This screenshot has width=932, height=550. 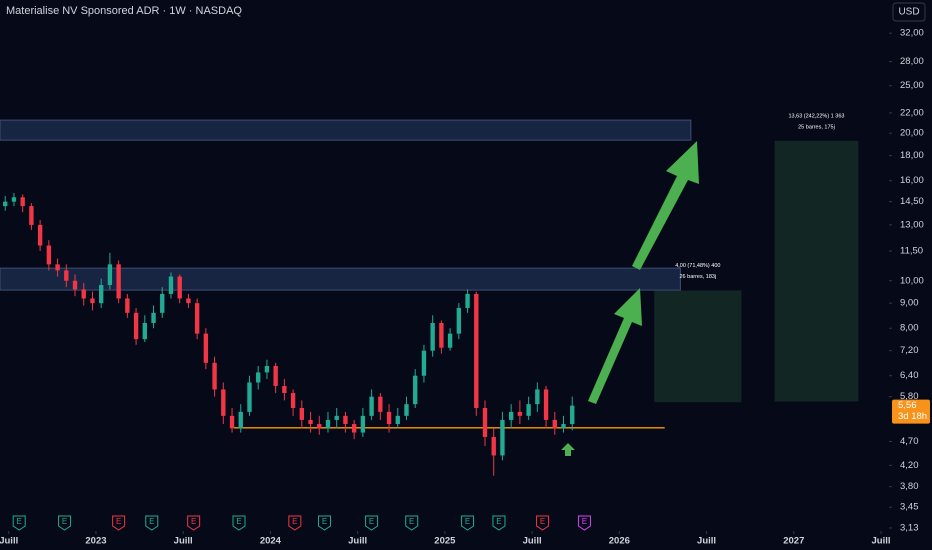 I want to click on y-tick-label: 10,00, so click(x=912, y=280).